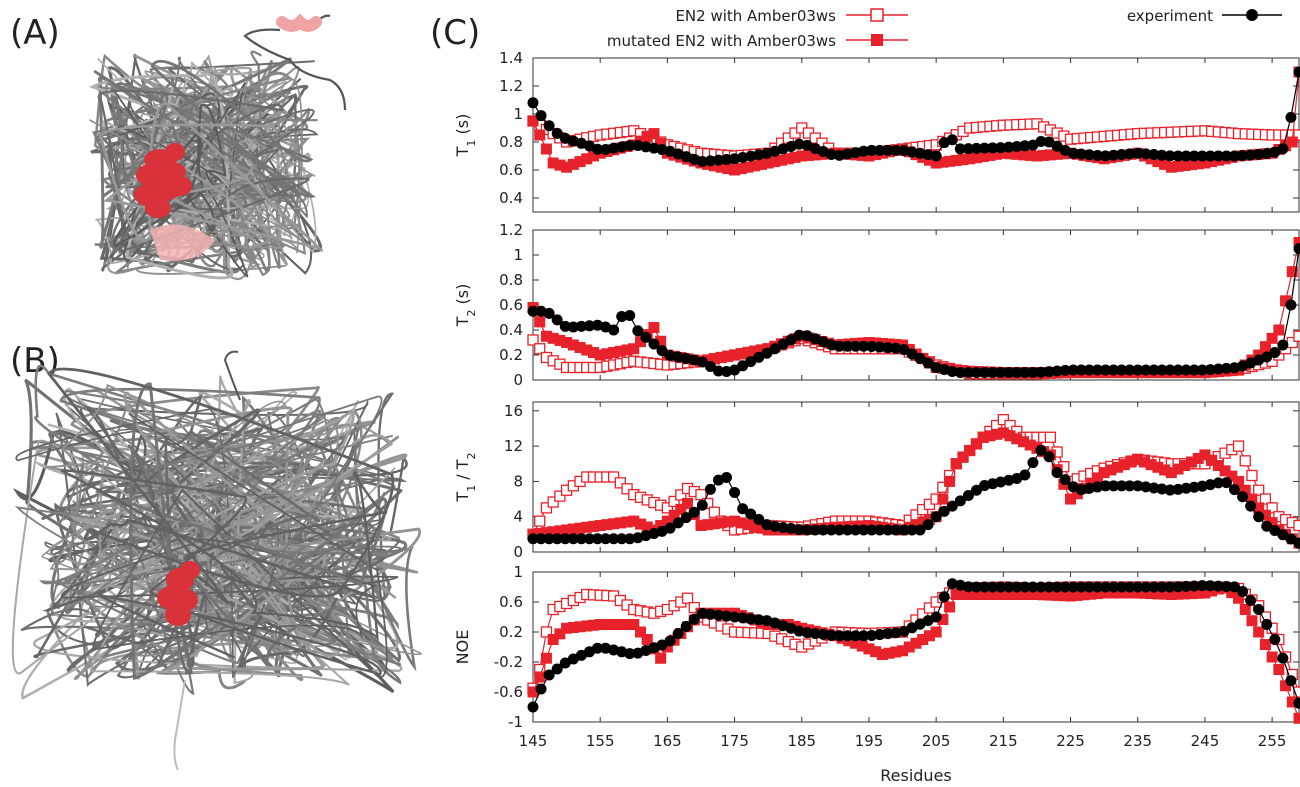 This screenshot has height=787, width=1300. Describe the element at coordinates (667, 741) in the screenshot. I see `x-tick-label: 165` at that location.